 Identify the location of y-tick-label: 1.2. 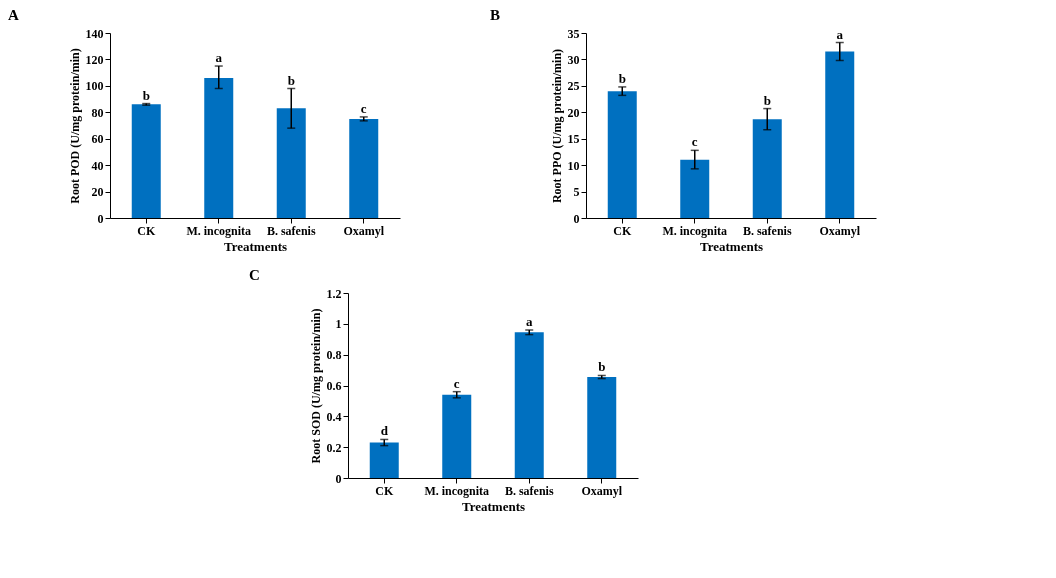
(334, 293).